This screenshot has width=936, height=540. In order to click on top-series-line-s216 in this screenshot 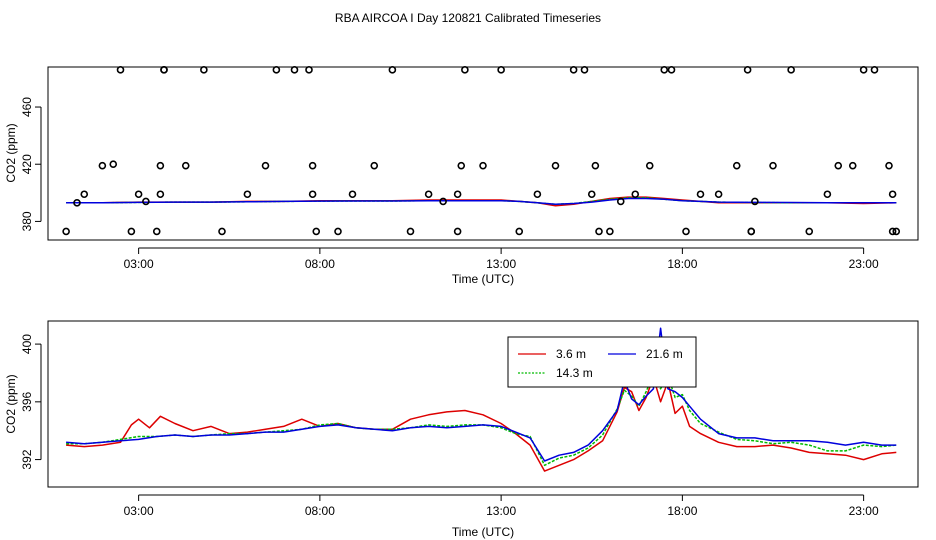, I will do `click(481, 201)`.